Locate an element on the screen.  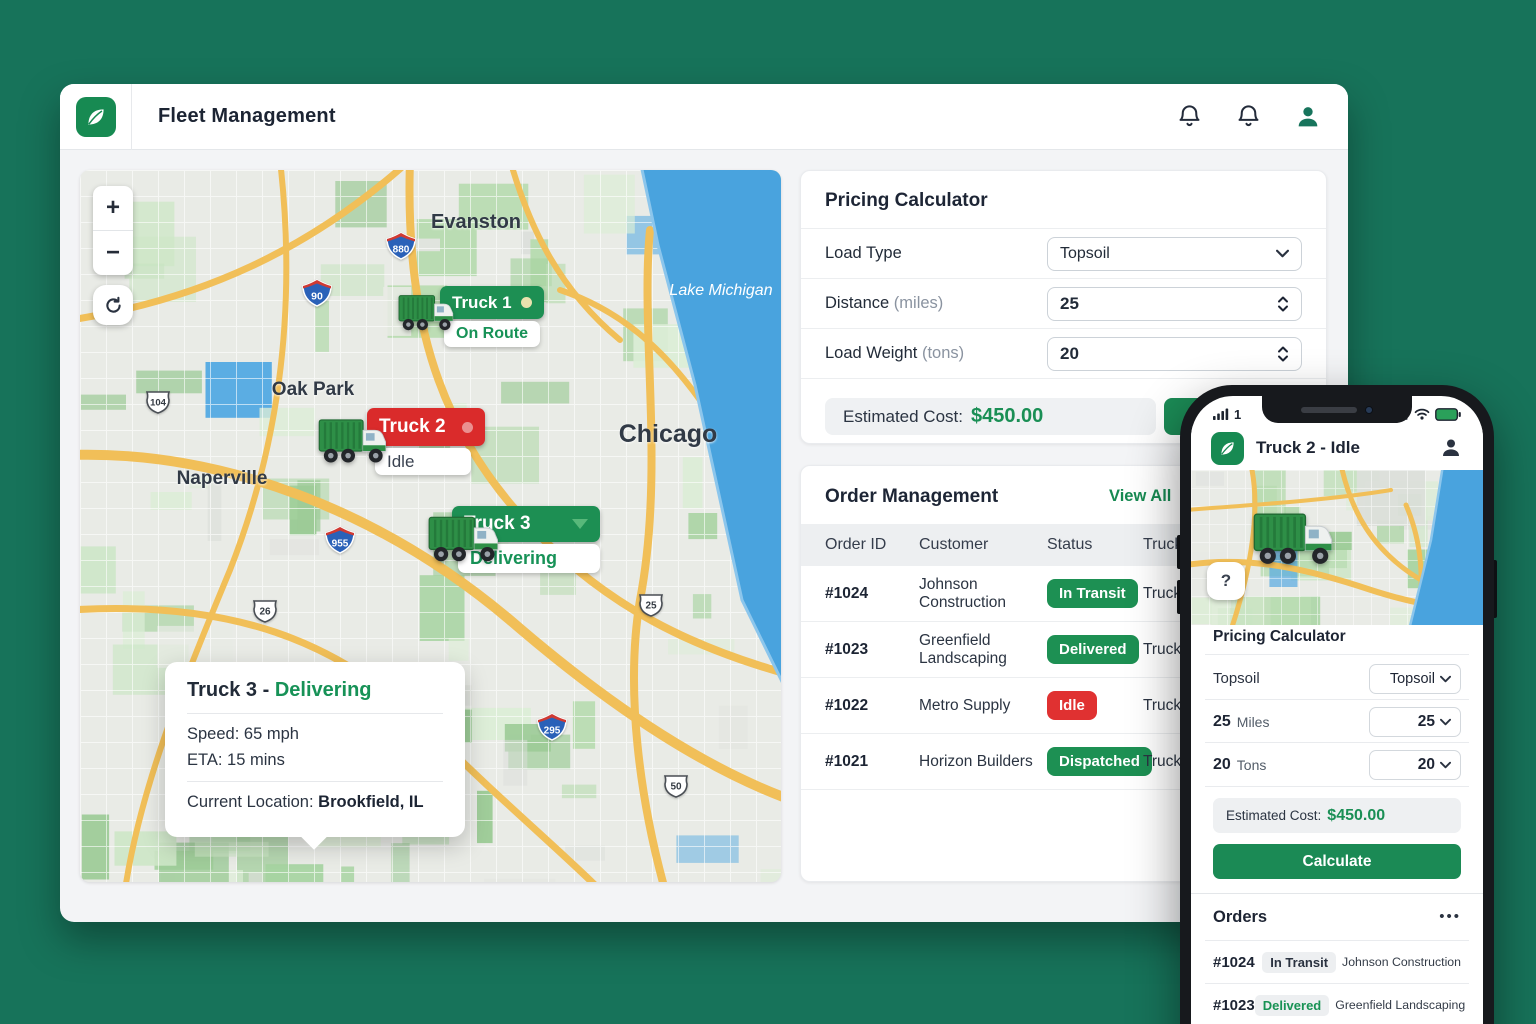
us-shield-26: 26 is located at coordinates (265, 611).